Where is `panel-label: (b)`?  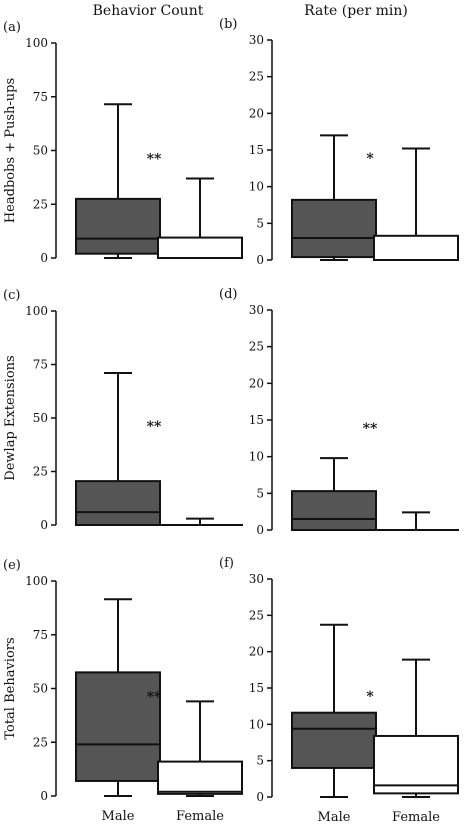 panel-label: (b) is located at coordinates (228, 24).